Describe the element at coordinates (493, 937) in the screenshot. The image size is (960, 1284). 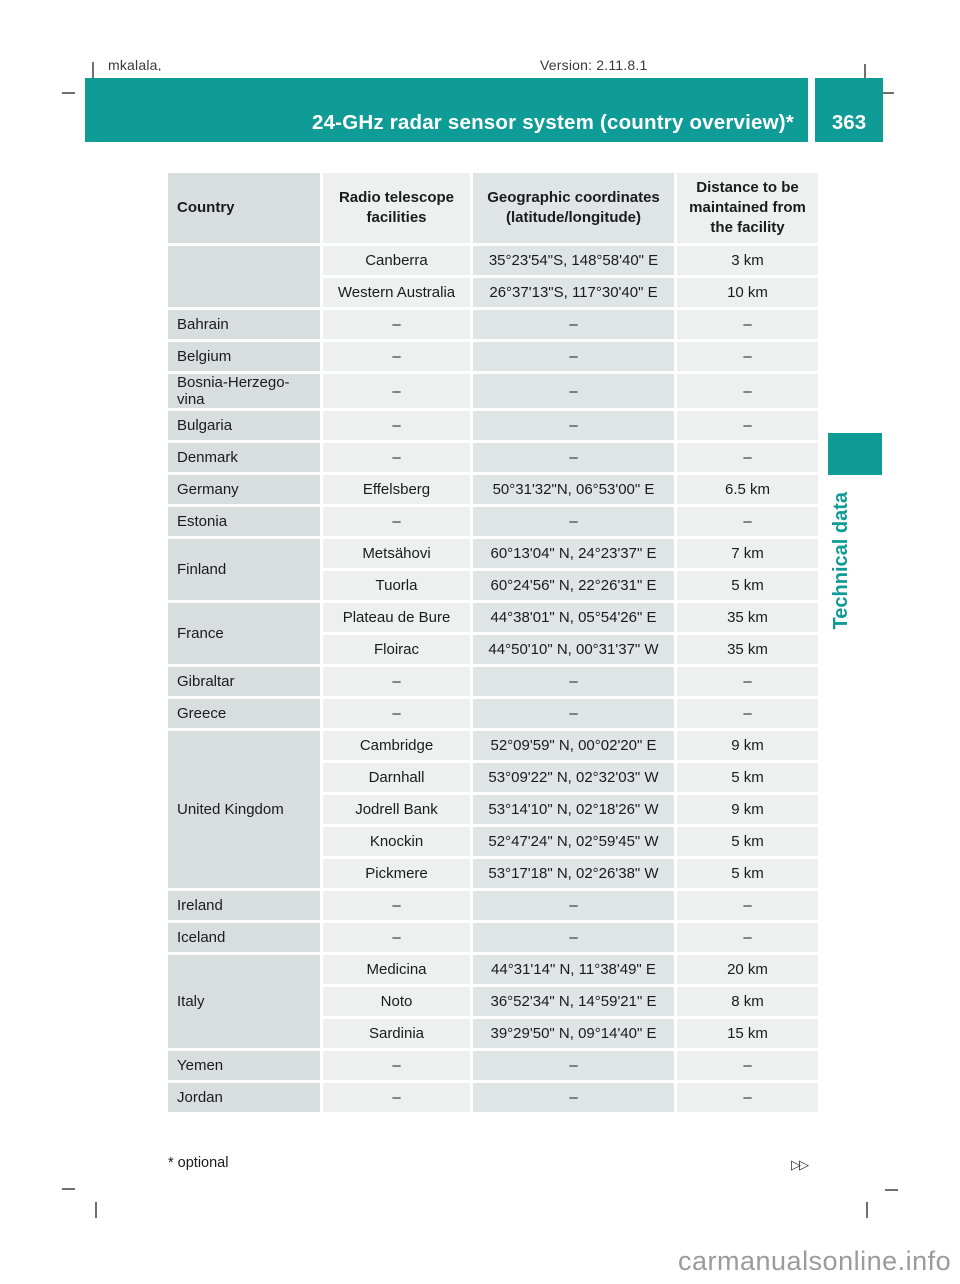
I see `table-row: Iceland – – –` at that location.